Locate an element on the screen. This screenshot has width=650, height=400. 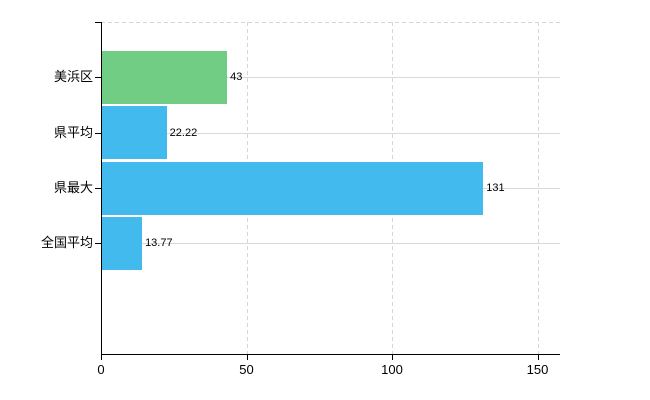
value-label: 131 is located at coordinates (495, 188).